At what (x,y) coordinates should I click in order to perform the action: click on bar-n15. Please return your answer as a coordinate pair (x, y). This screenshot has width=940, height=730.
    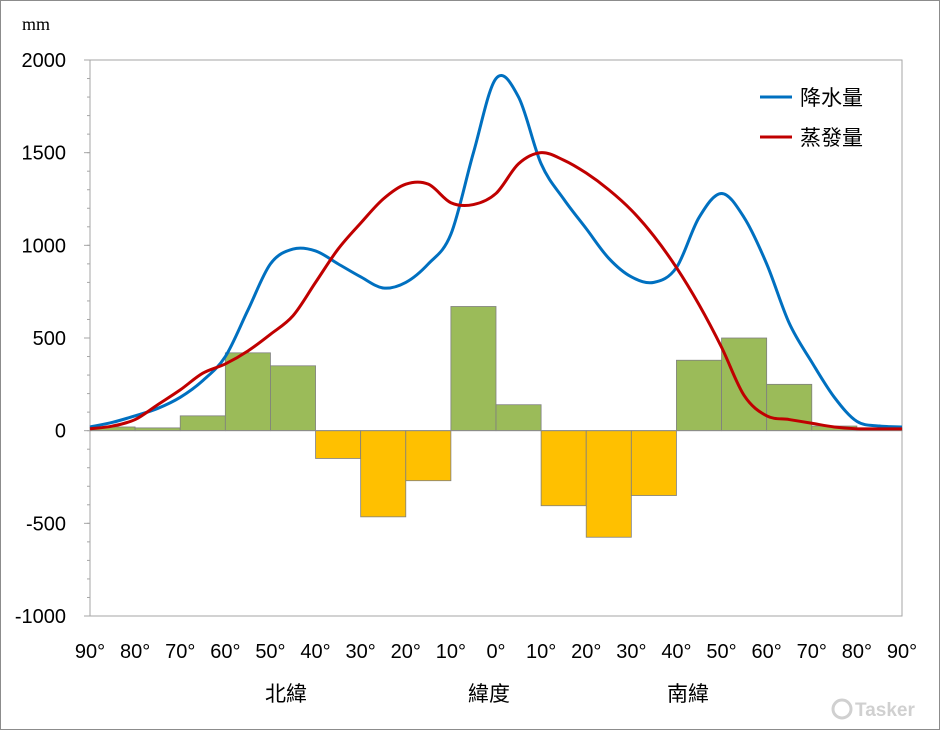
    Looking at the image, I should click on (428, 456).